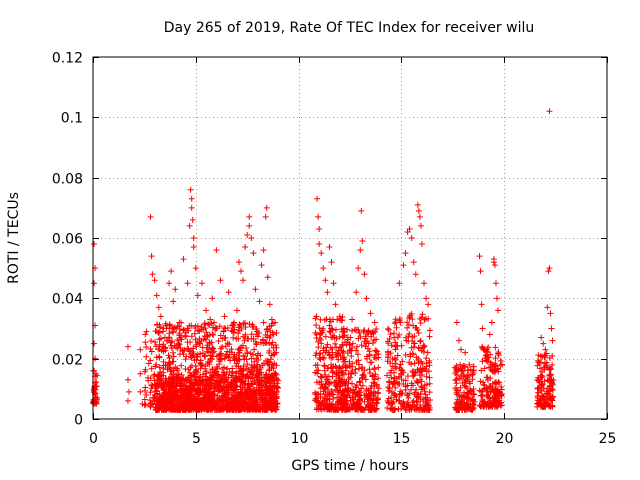  What do you see at coordinates (505, 439) in the screenshot?
I see `x-tick-label: 20` at bounding box center [505, 439].